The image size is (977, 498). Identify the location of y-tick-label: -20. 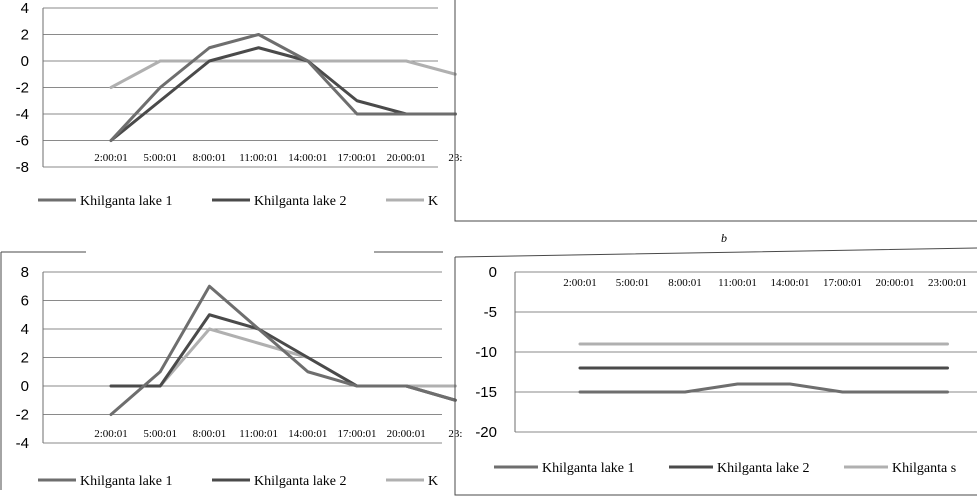
(486, 432).